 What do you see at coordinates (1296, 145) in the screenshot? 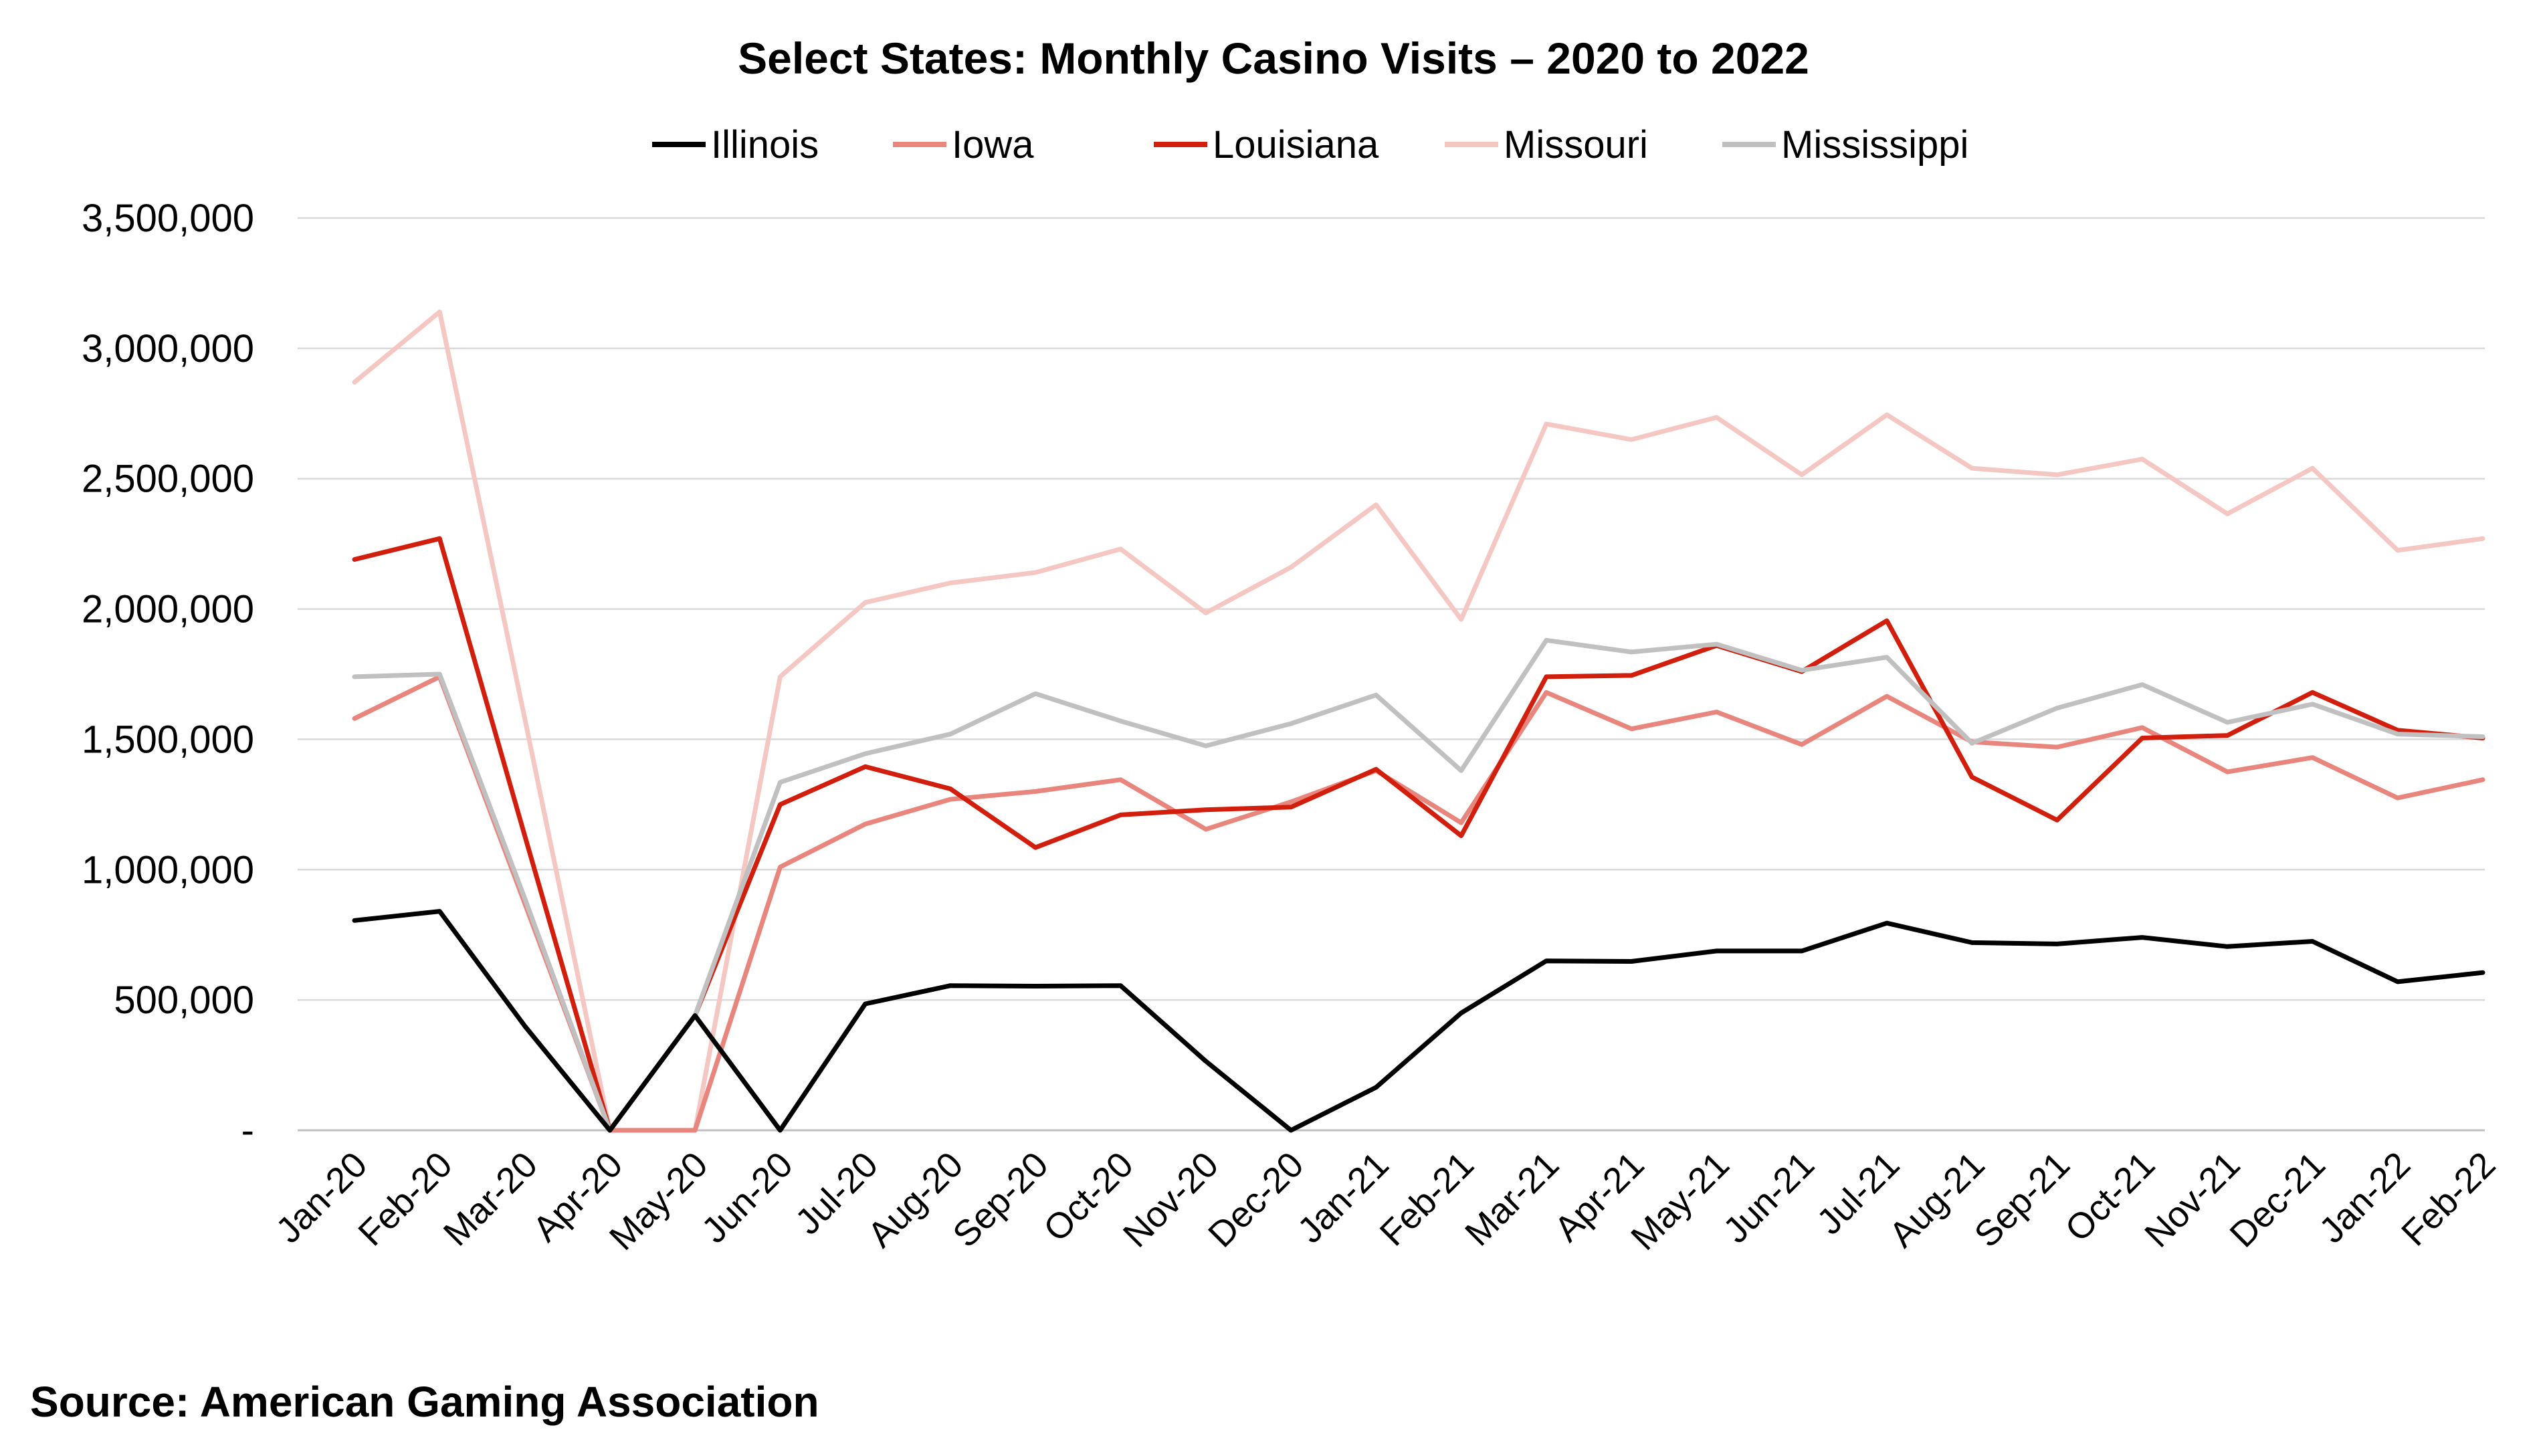
I see `legend-label: Louisiana` at bounding box center [1296, 145].